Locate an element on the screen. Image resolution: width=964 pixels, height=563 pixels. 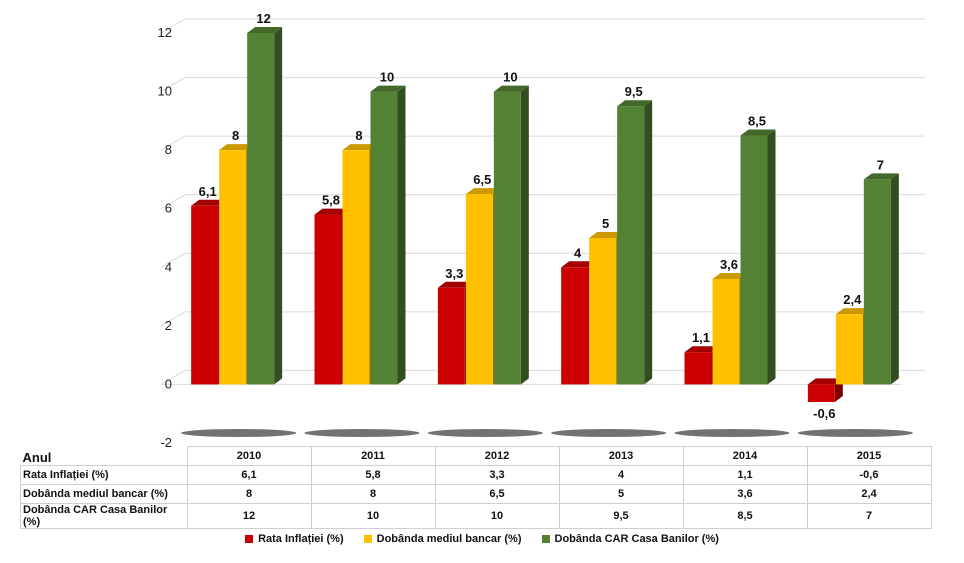
table-cell: 4 is located at coordinates (621, 475).